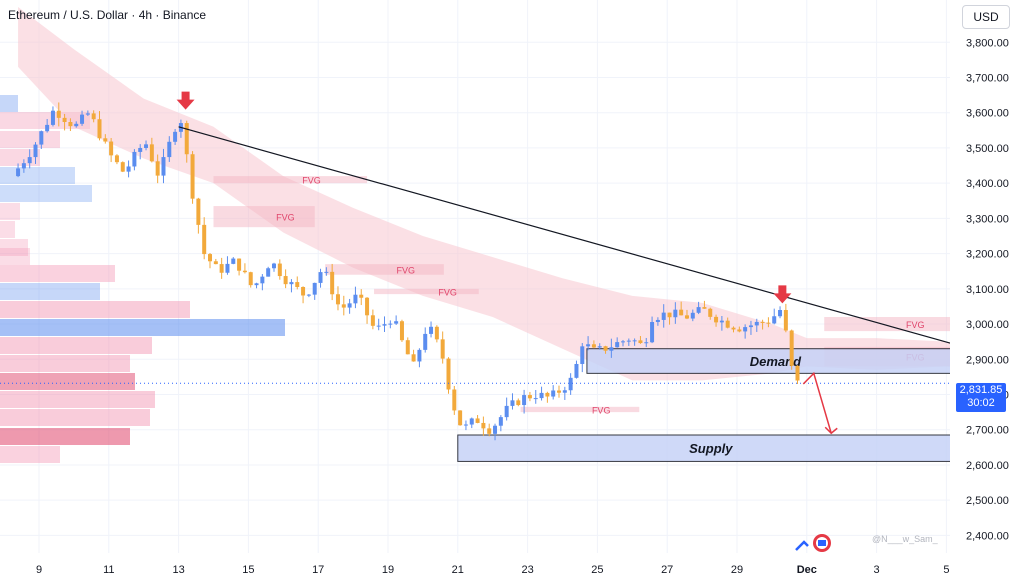 The height and width of the screenshot is (581, 1024). What do you see at coordinates (987, 360) in the screenshot?
I see `y-tick-label: 2,900.00` at bounding box center [987, 360].